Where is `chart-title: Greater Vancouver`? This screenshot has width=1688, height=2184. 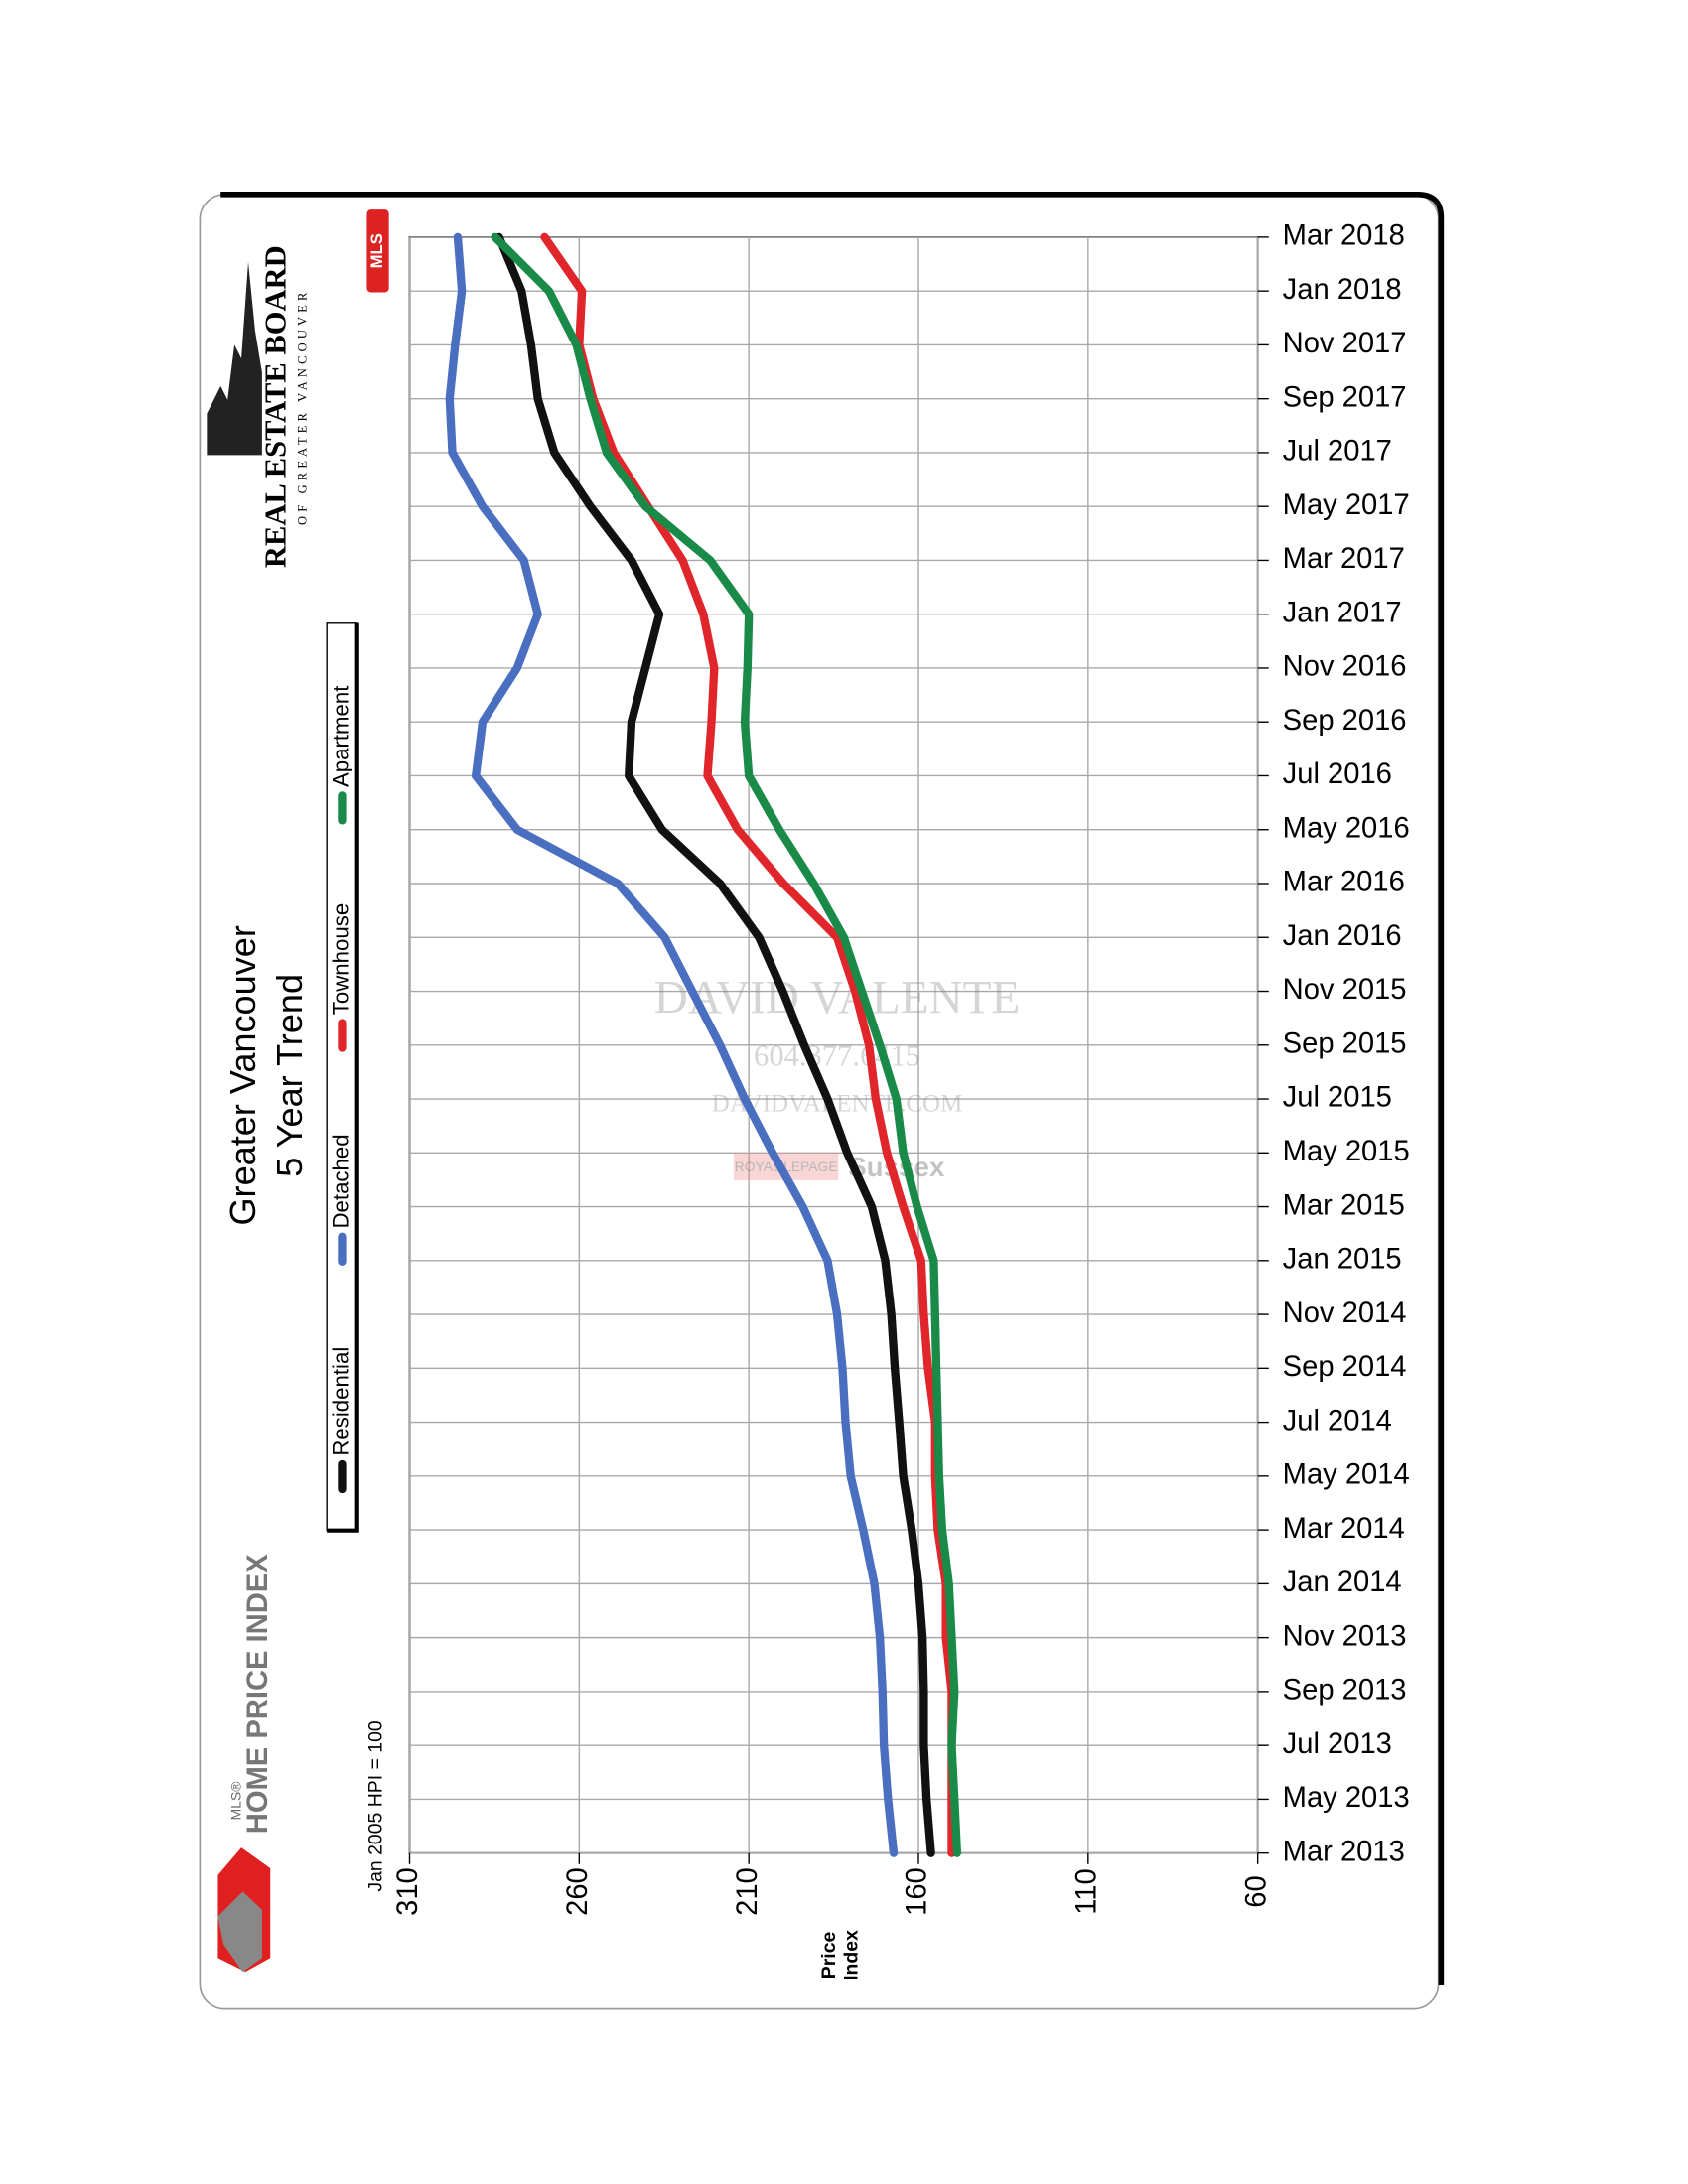
chart-title: Greater Vancouver is located at coordinates (242, 1075).